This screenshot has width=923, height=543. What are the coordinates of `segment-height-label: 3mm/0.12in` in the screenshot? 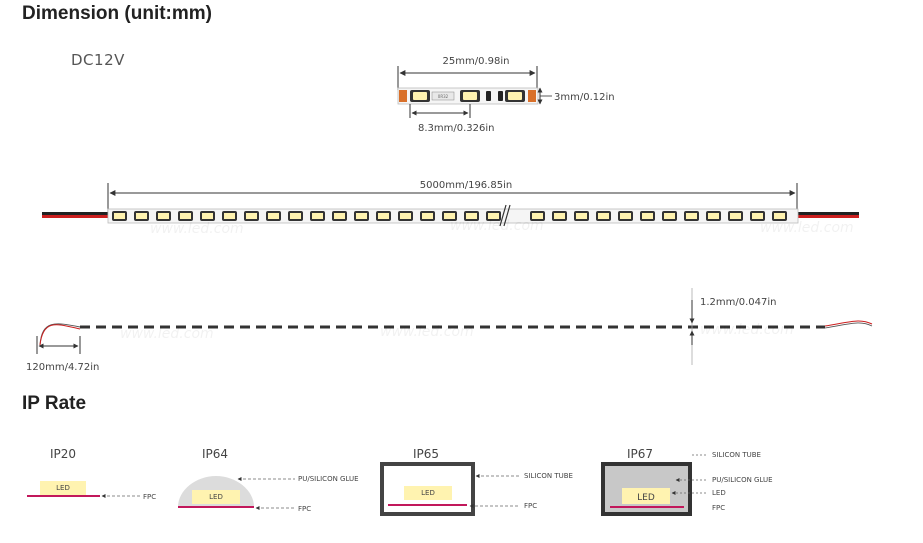 It's located at (584, 97).